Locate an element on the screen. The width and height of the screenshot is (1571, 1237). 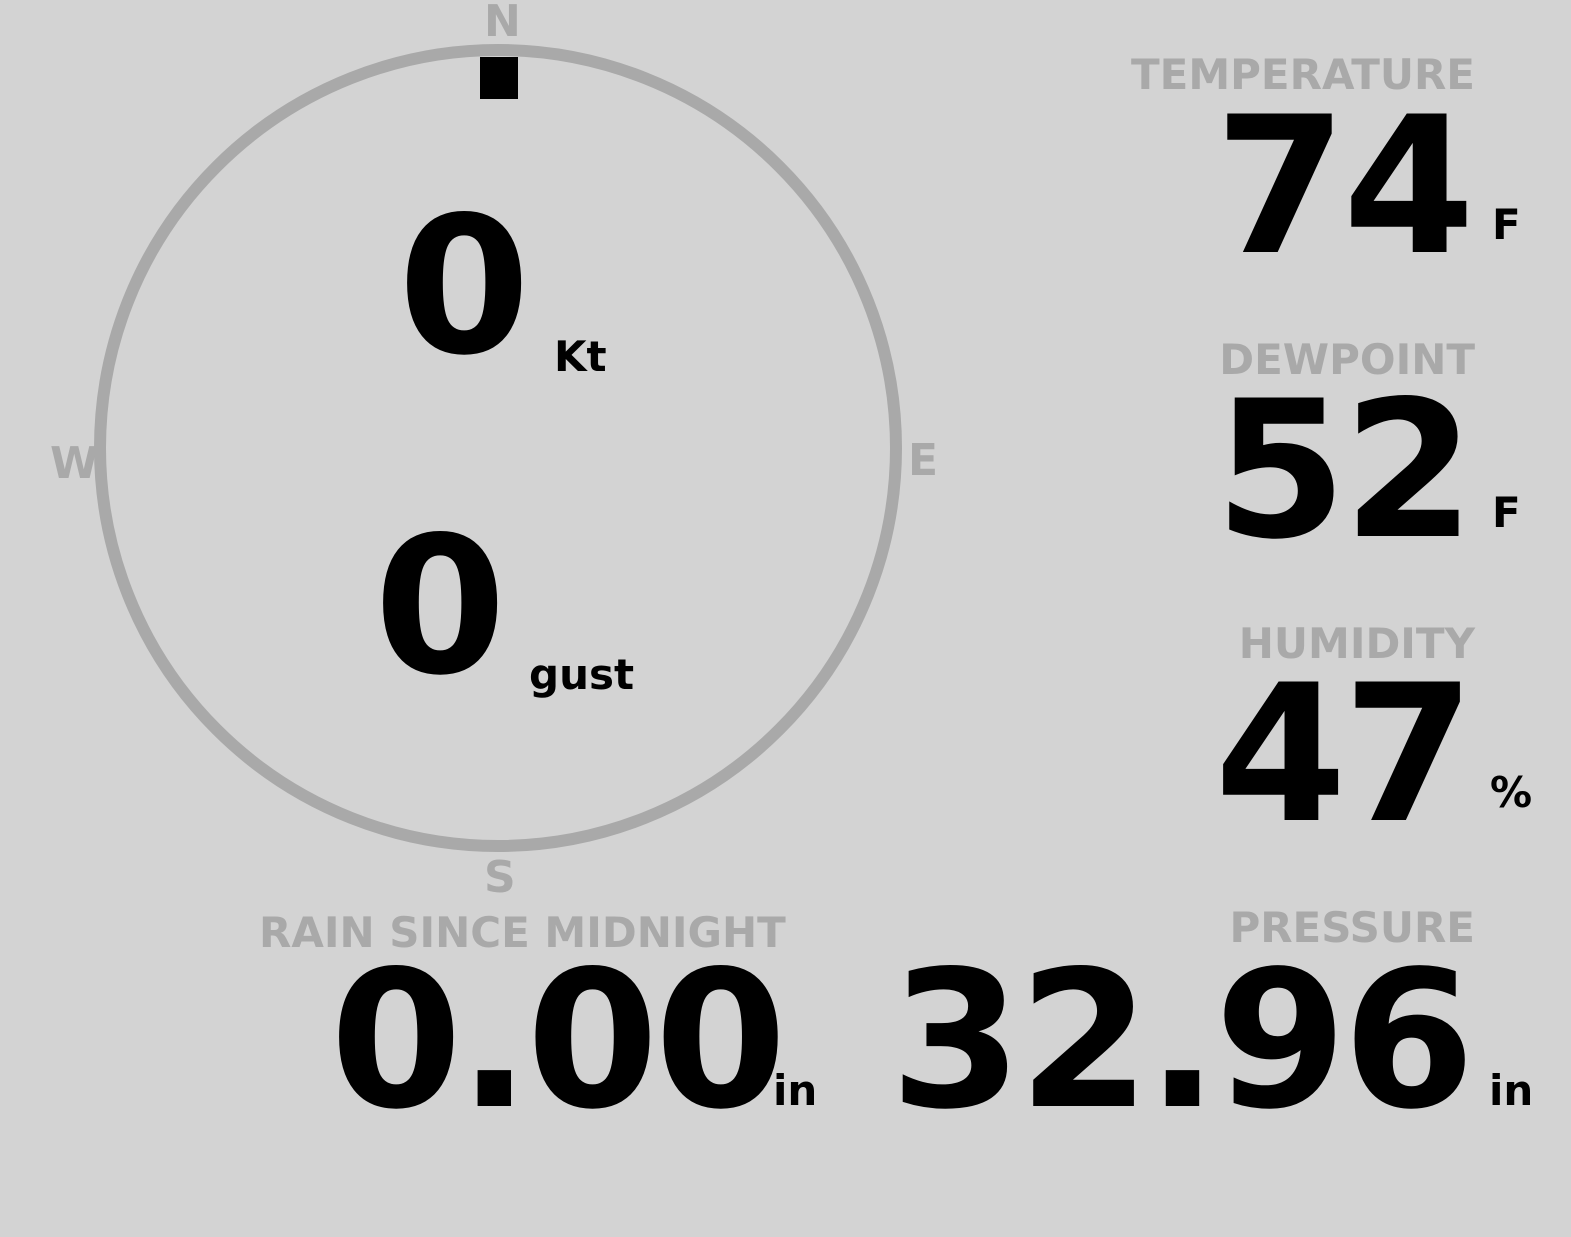
compass-south-label: S is located at coordinates (500, 877).